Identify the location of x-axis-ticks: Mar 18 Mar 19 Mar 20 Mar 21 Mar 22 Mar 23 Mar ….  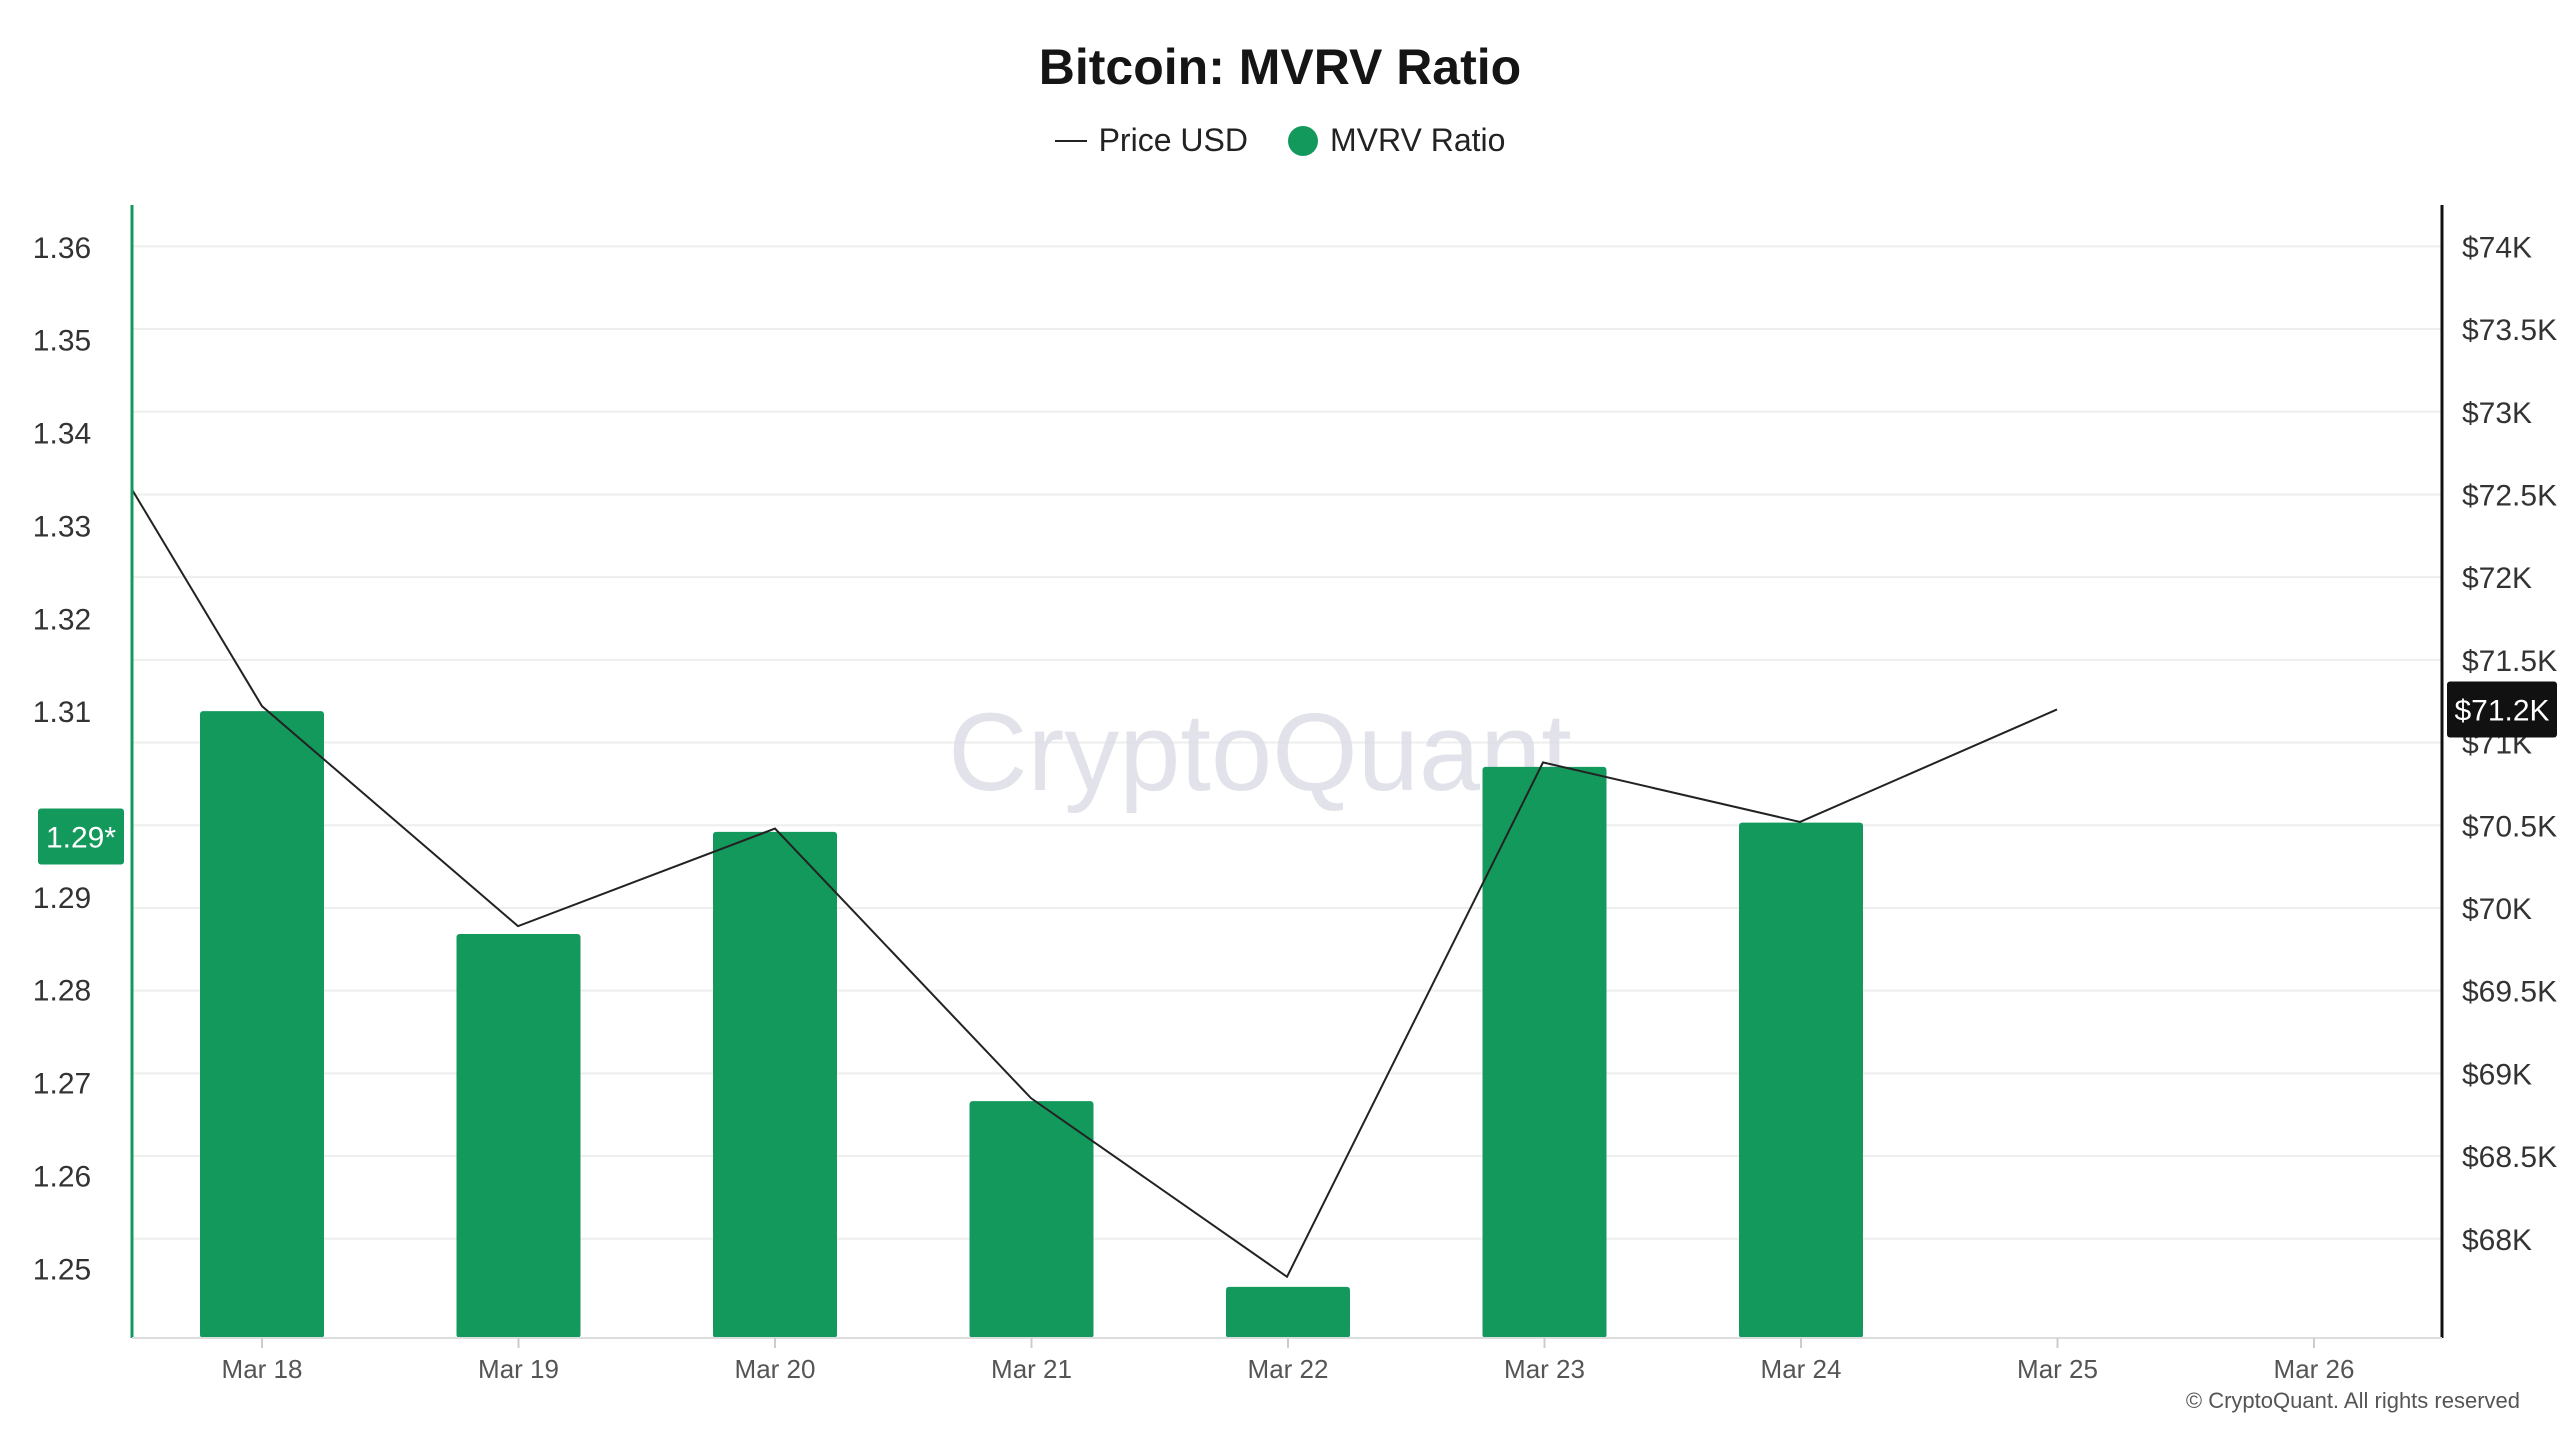
(1288, 1361).